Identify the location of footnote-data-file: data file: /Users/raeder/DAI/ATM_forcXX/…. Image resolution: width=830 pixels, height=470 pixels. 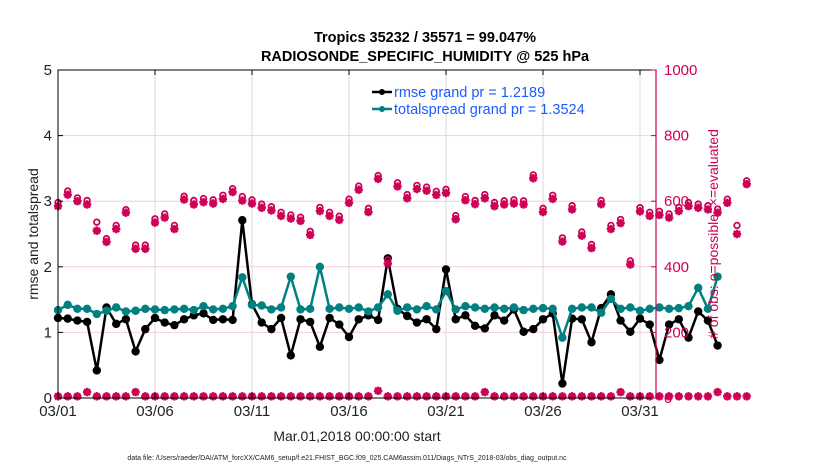
(347, 458).